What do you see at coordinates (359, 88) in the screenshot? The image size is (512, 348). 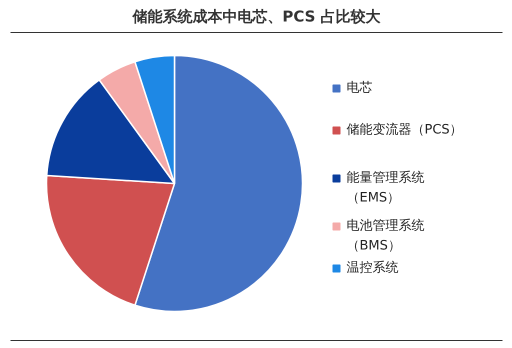 I see `legend-label: 电芯` at bounding box center [359, 88].